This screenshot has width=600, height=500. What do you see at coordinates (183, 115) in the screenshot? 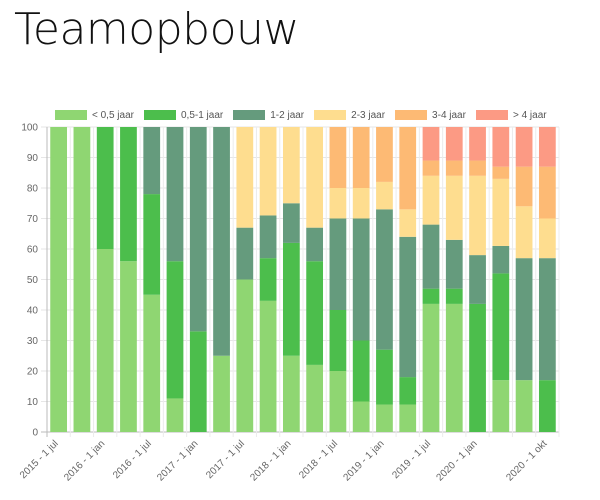
I see `legend-item: 0,5-1 jaar` at bounding box center [183, 115].